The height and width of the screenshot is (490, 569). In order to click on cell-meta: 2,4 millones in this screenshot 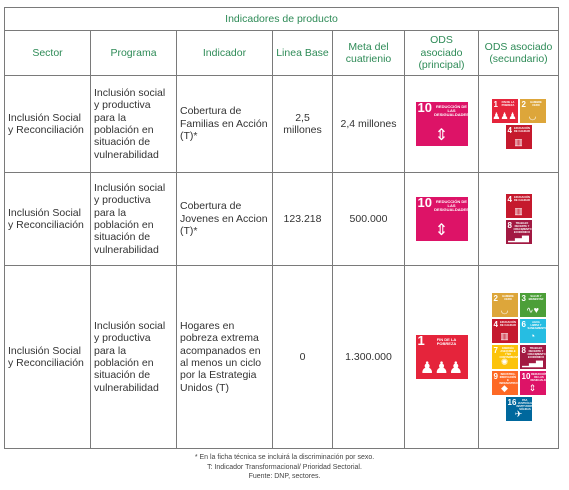, I will do `click(368, 124)`.